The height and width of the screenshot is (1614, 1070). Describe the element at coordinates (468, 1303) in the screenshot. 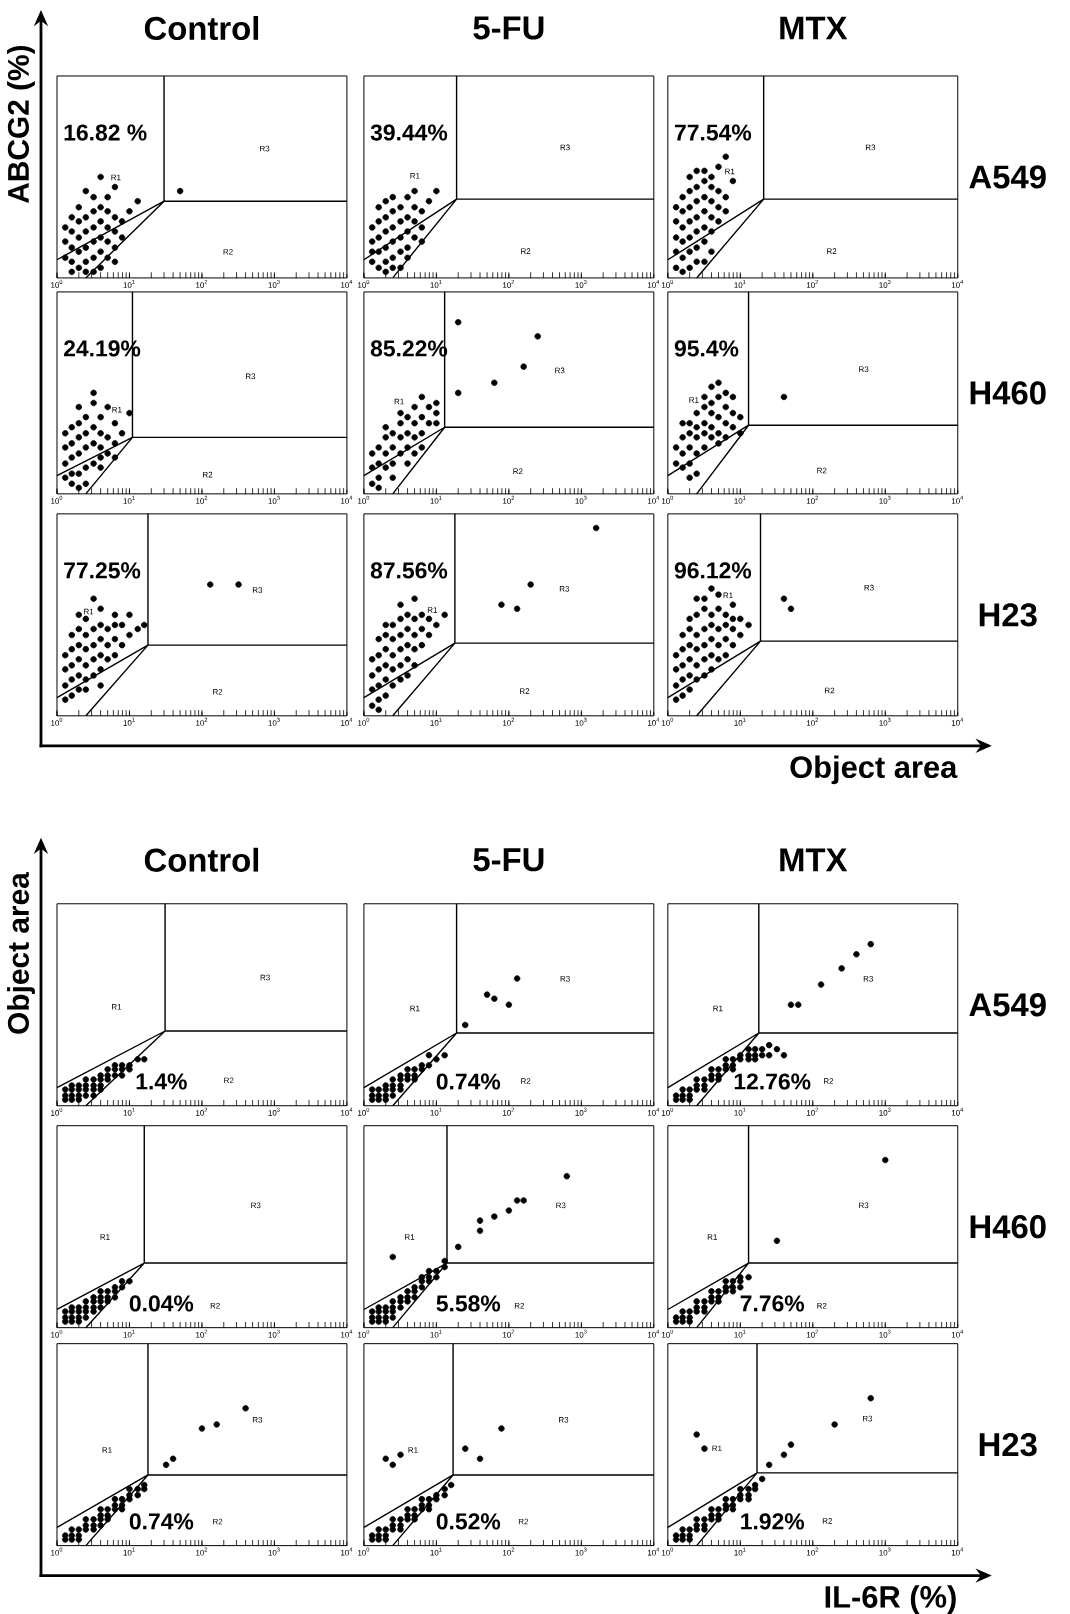

I see `annotation: 5.58%` at that location.